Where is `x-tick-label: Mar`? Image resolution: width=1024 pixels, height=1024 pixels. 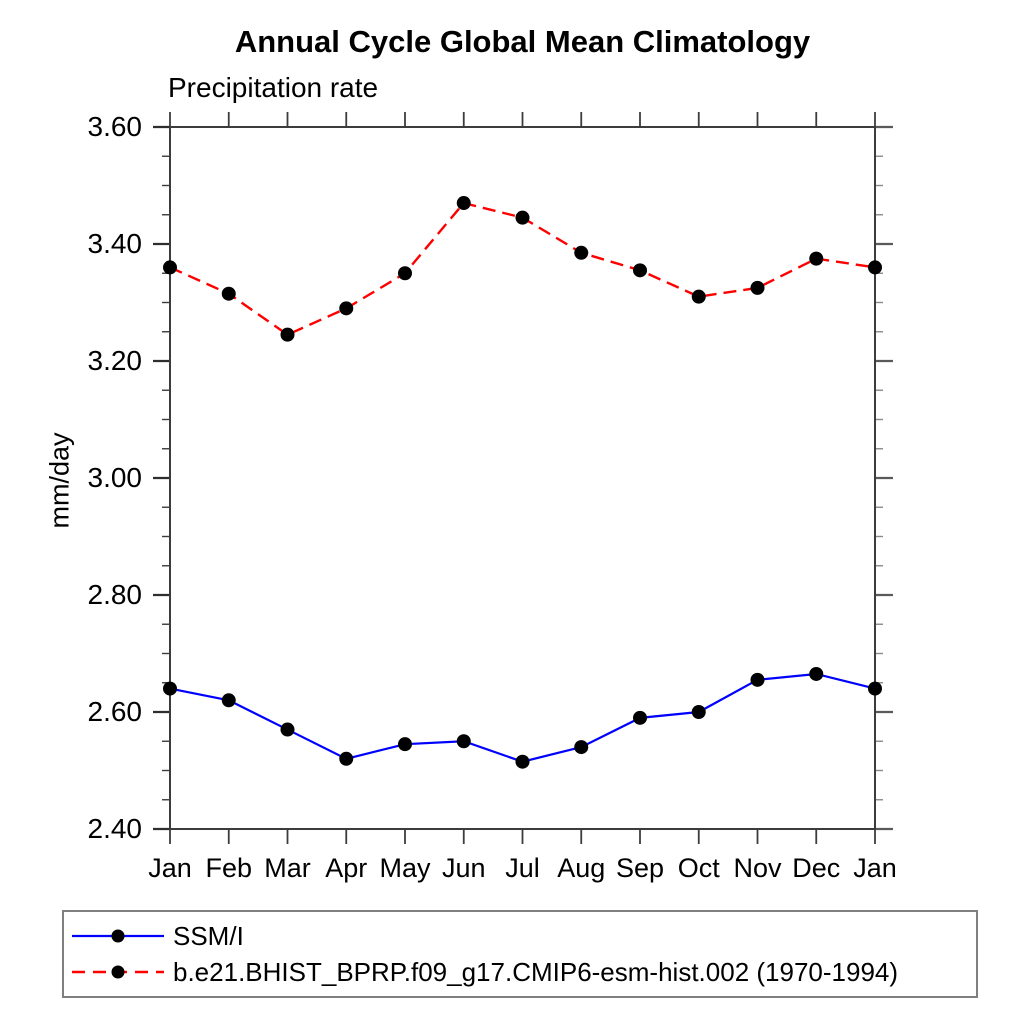
x-tick-label: Mar is located at coordinates (287, 868).